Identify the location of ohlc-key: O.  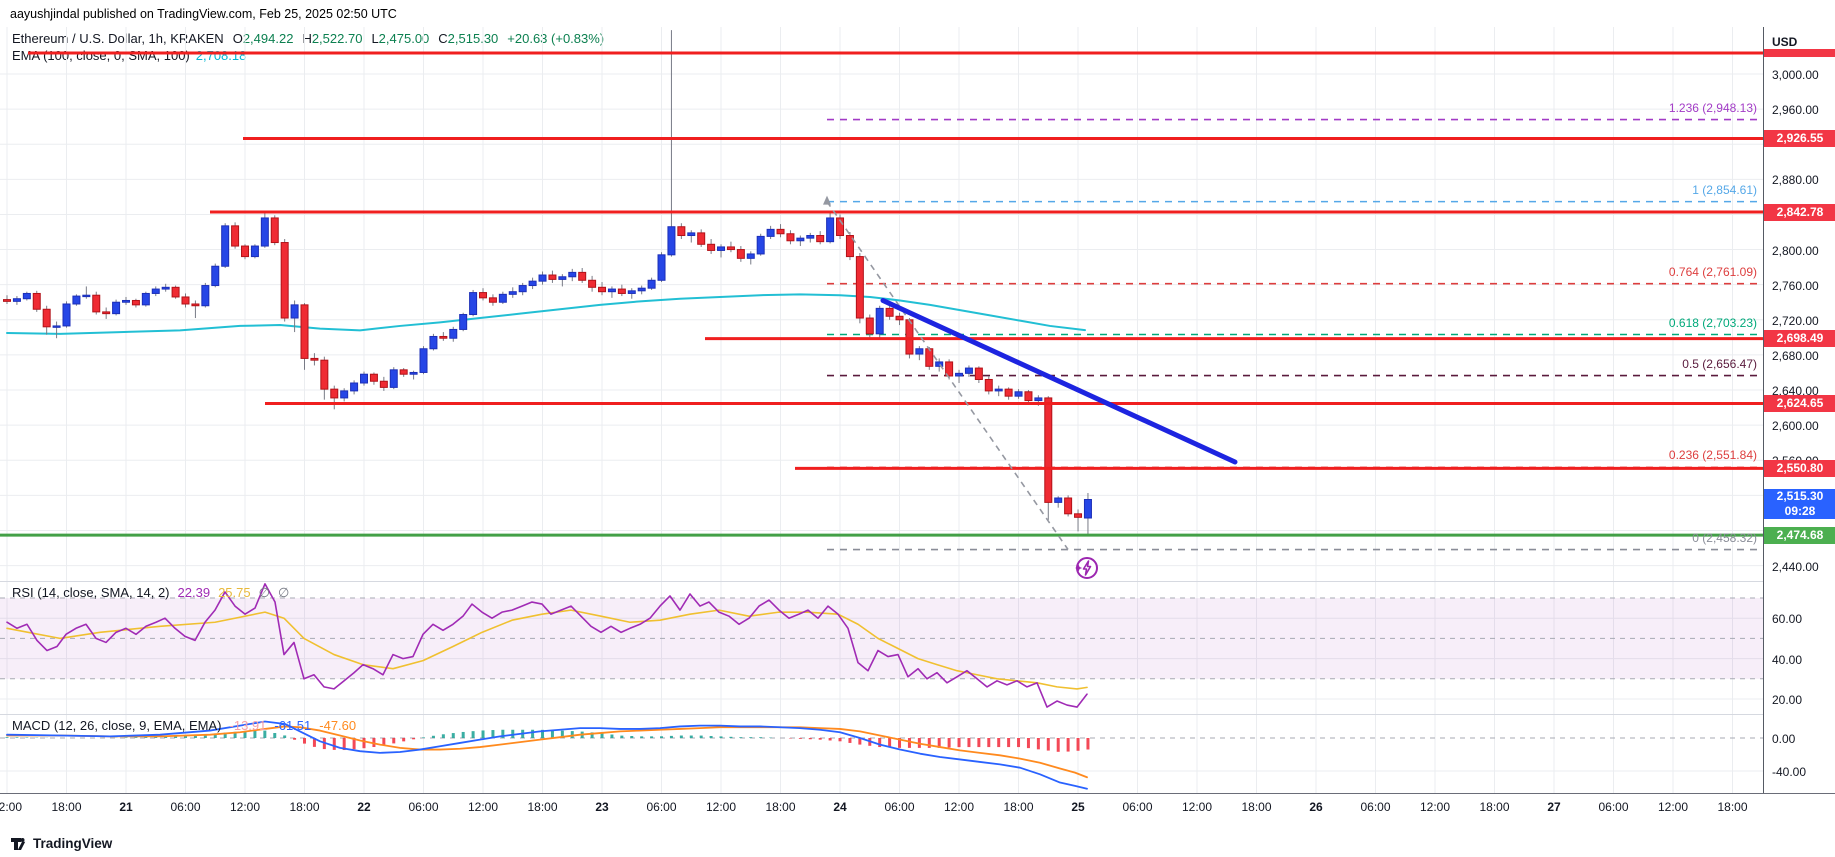
(237, 38).